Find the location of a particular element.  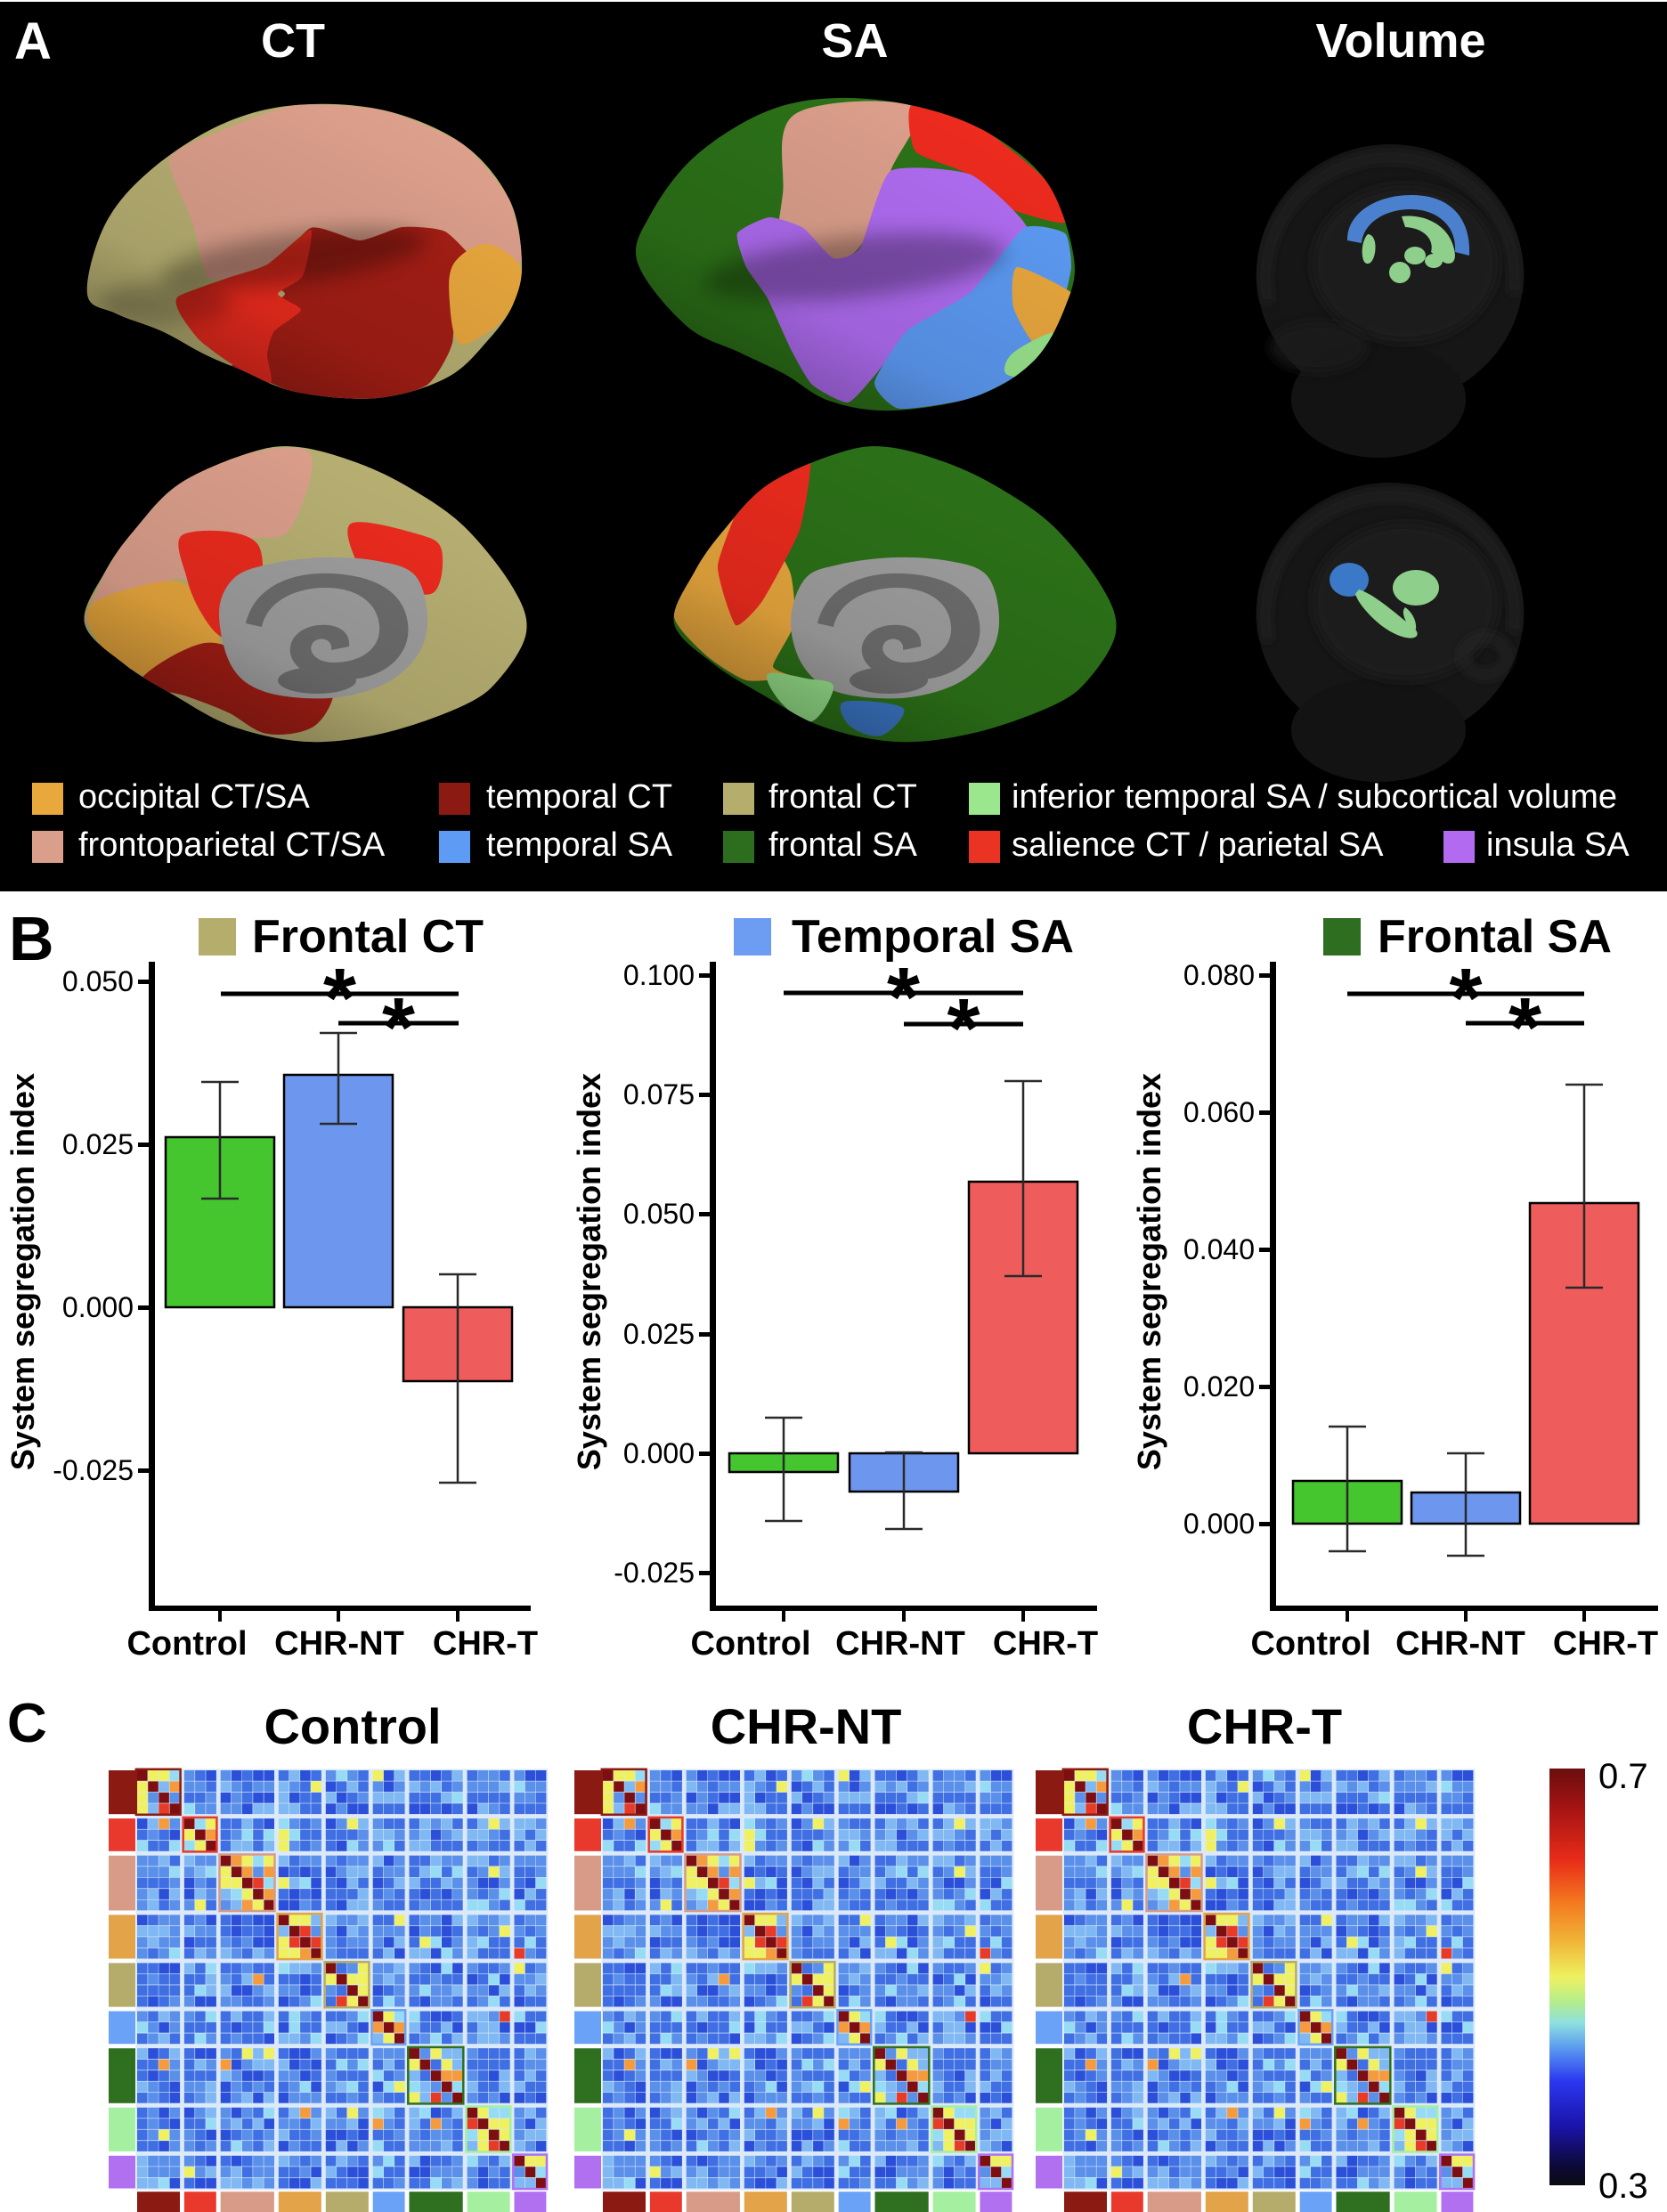

svg-text: 0.080 is located at coordinates (1219, 975).